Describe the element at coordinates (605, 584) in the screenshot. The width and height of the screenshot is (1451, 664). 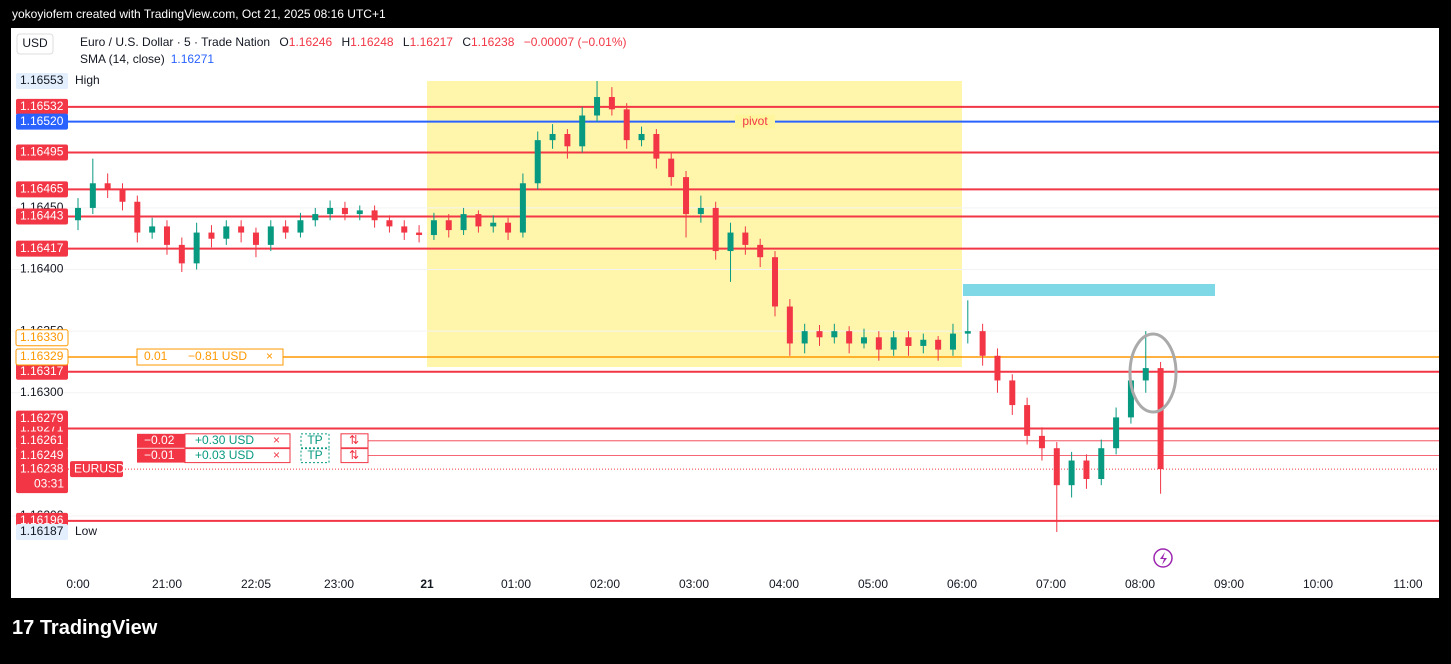
I see `x-tick-label: 02:00` at that location.